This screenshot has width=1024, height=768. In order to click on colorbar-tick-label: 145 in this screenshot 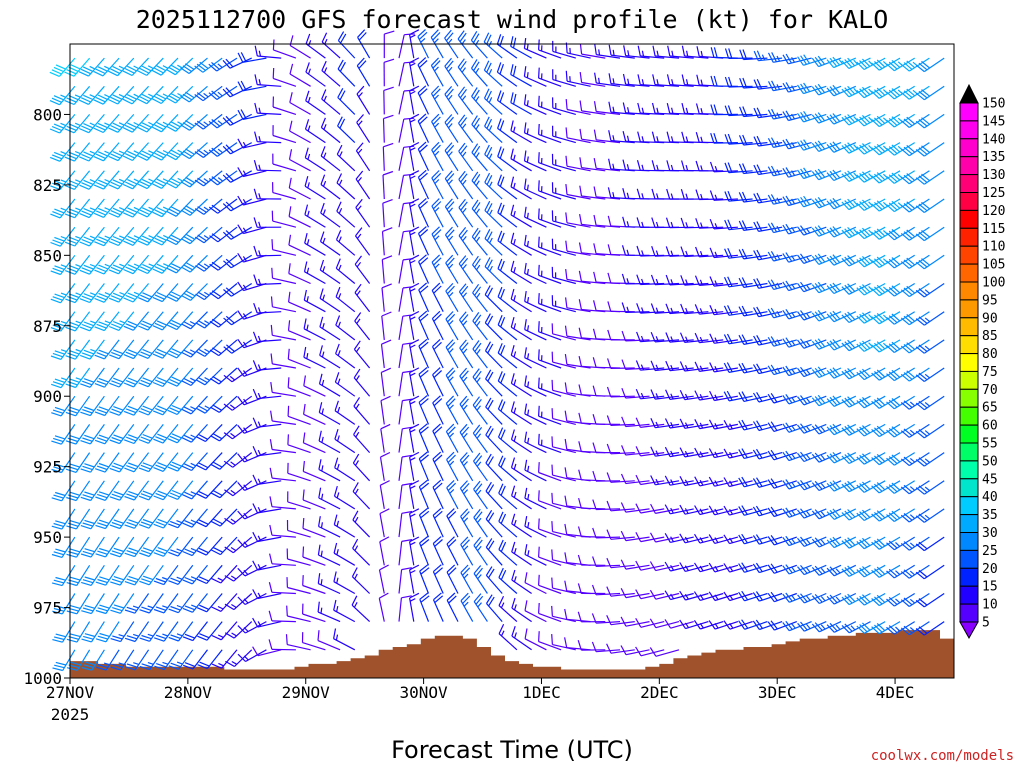, I will do `click(993, 121)`.